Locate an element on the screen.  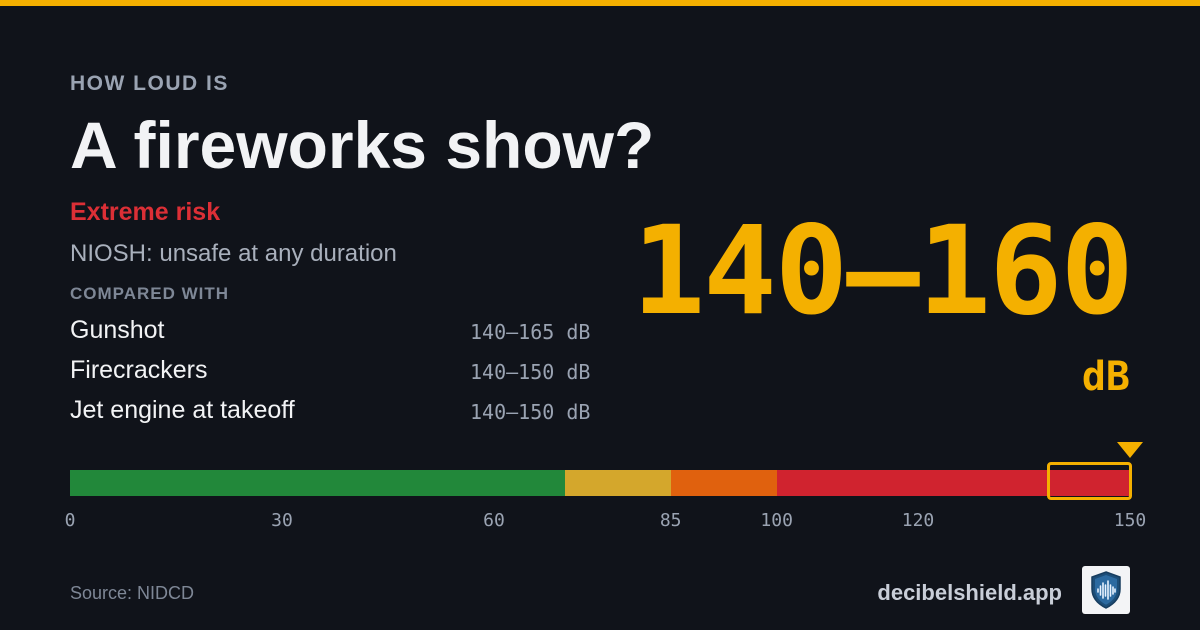
brand-name: decibelshield.app is located at coordinates (969, 592).